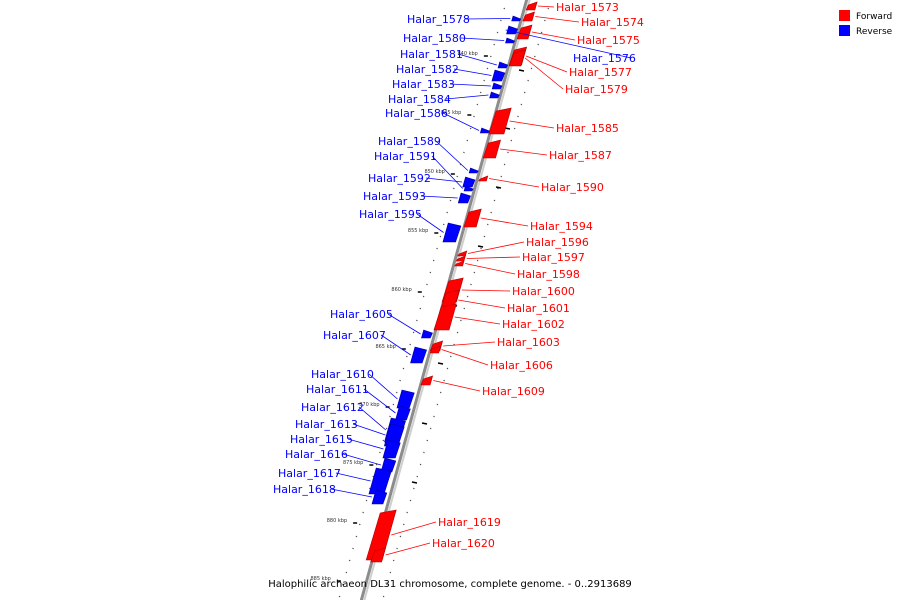 The width and height of the screenshot is (900, 600). I want to click on gene-label: Halar_1606, so click(521, 365).